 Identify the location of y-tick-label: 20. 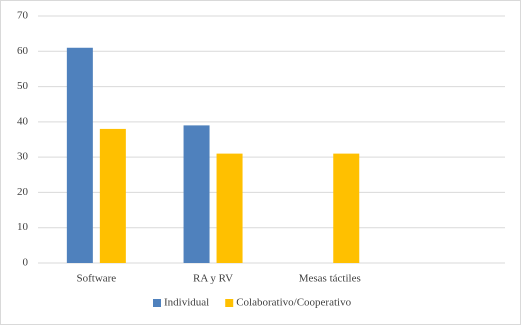
(23, 192).